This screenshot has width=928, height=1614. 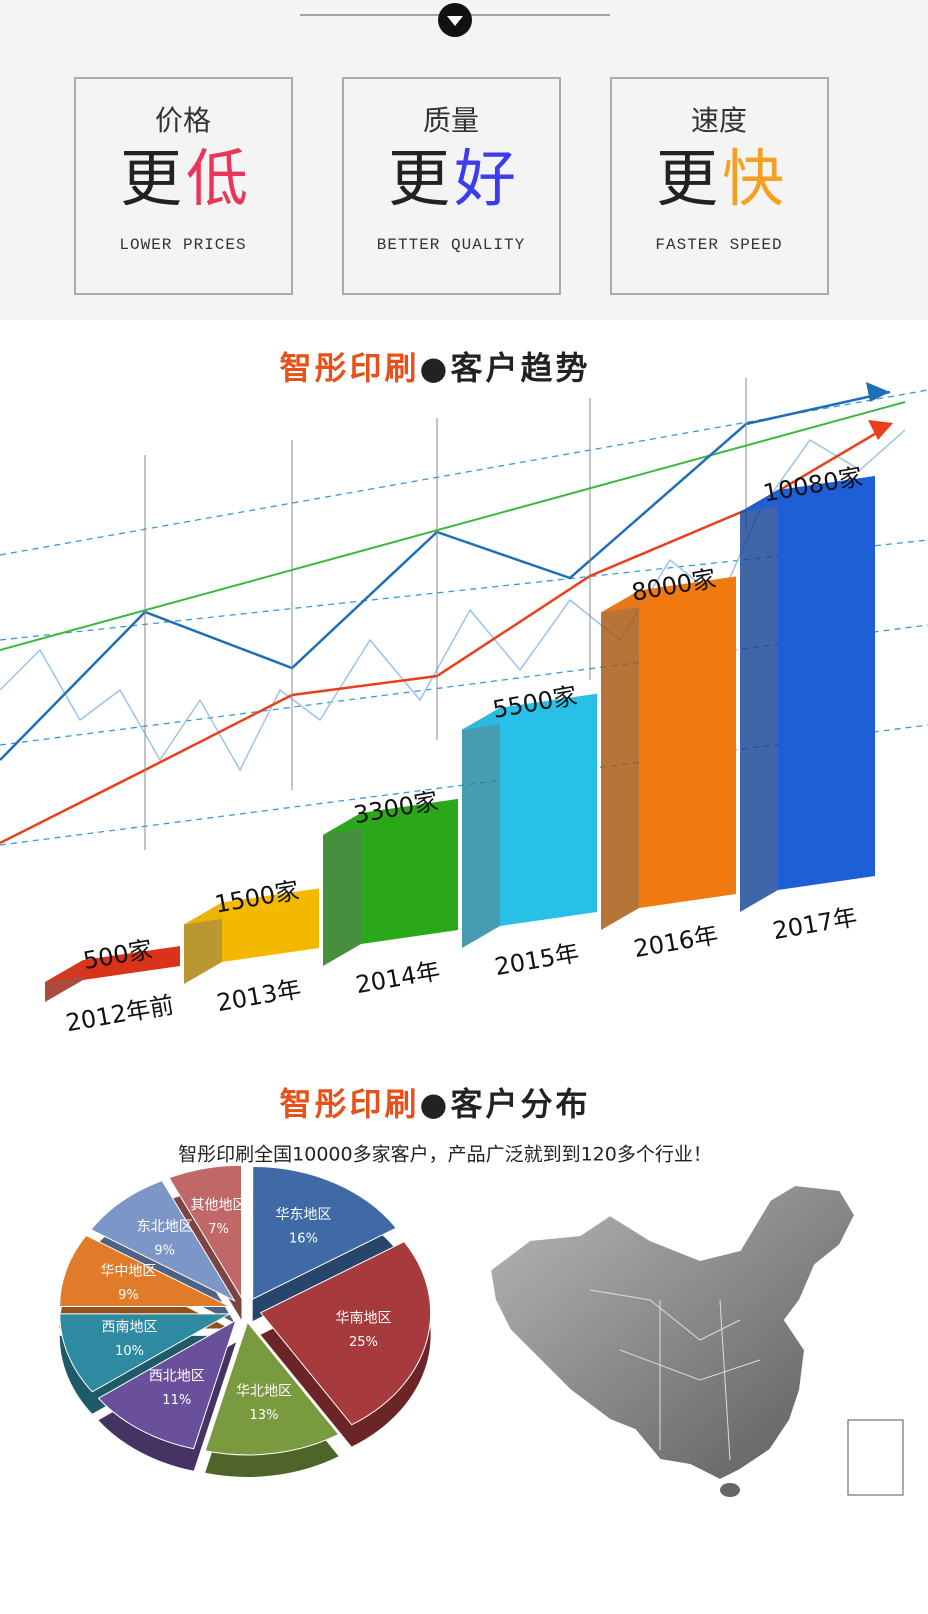 I want to click on feature-label: 价格, so click(x=183, y=120).